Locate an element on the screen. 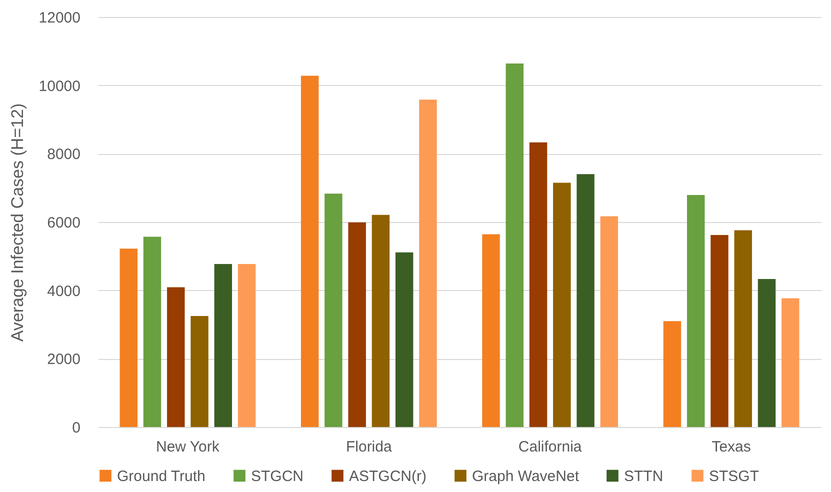 The height and width of the screenshot is (492, 831). y-tick-label: 0 is located at coordinates (76, 428).